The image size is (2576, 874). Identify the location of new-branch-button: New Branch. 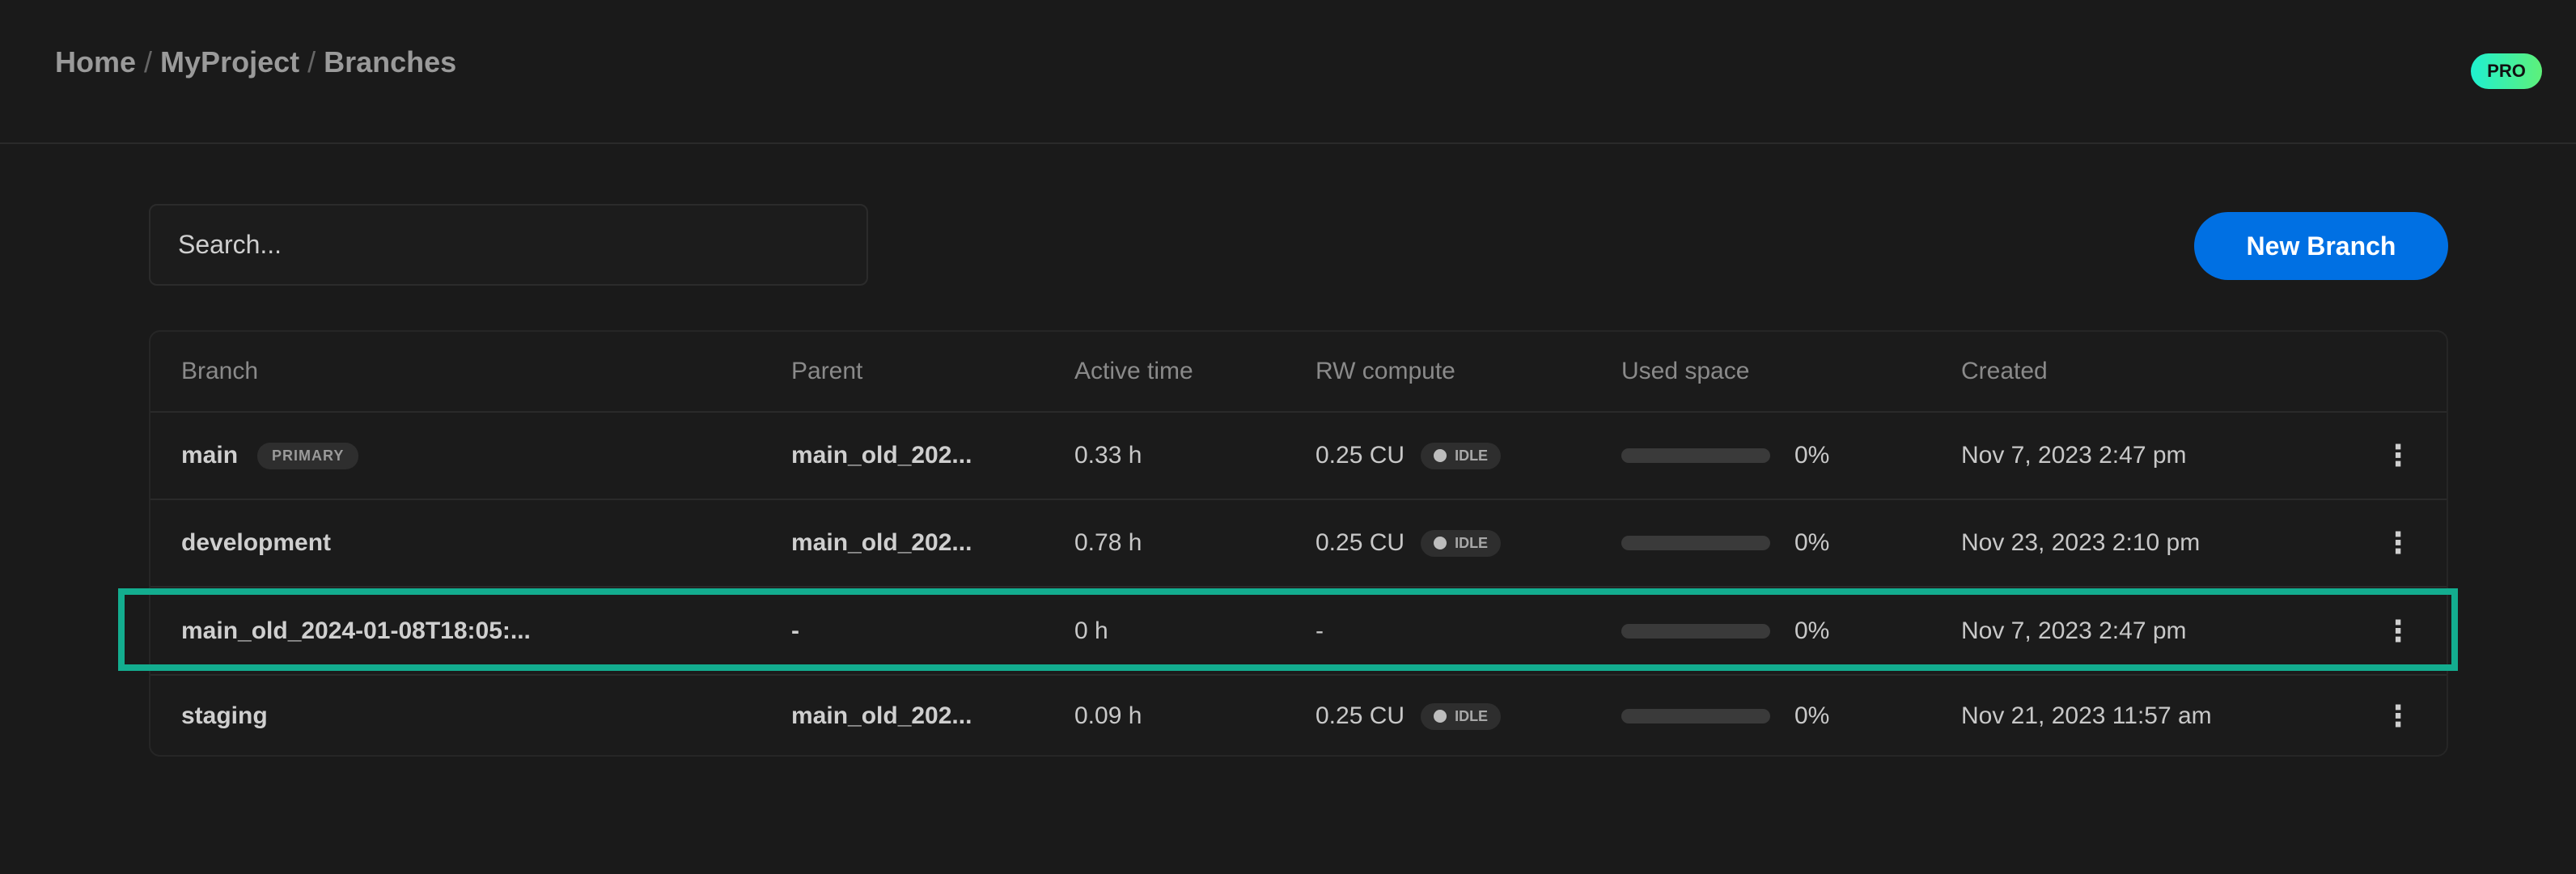
(2321, 246).